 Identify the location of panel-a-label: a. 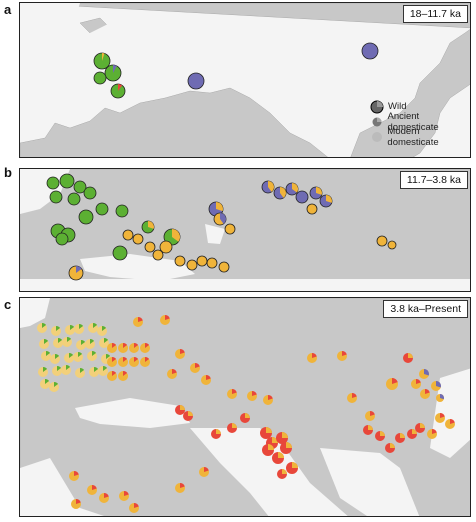
(8, 9).